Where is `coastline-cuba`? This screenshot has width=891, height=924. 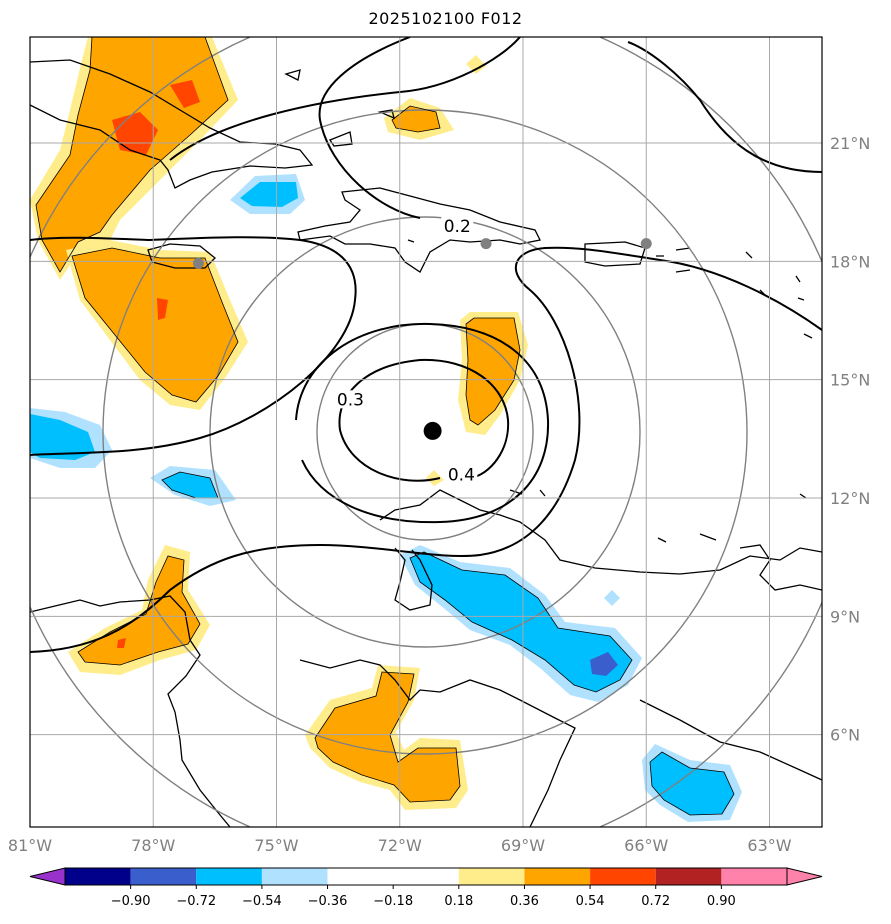
coastline-cuba is located at coordinates (172, 124).